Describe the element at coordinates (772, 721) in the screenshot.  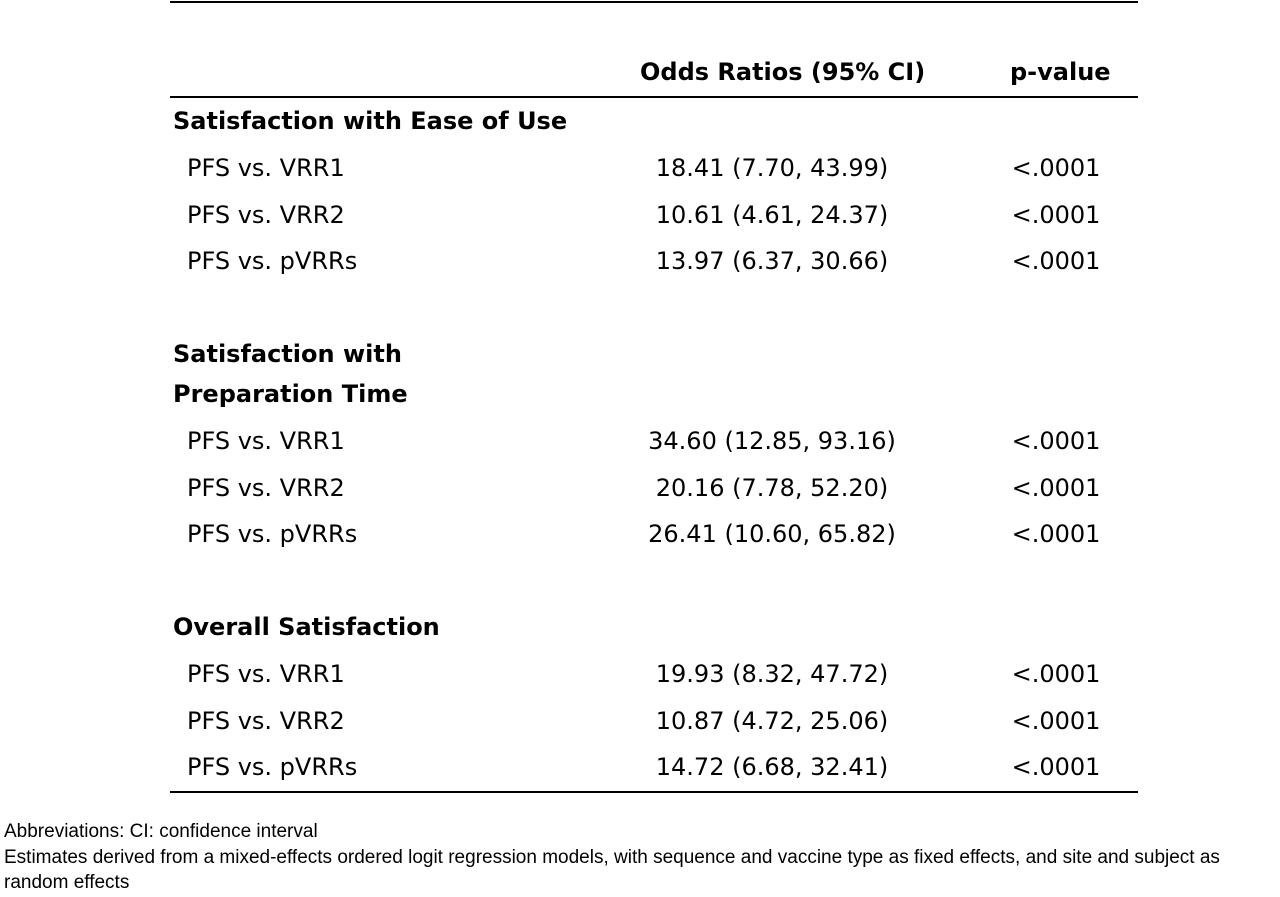
I see `row-odds-ratio: 10.87 (4.72, 25.06)` at that location.